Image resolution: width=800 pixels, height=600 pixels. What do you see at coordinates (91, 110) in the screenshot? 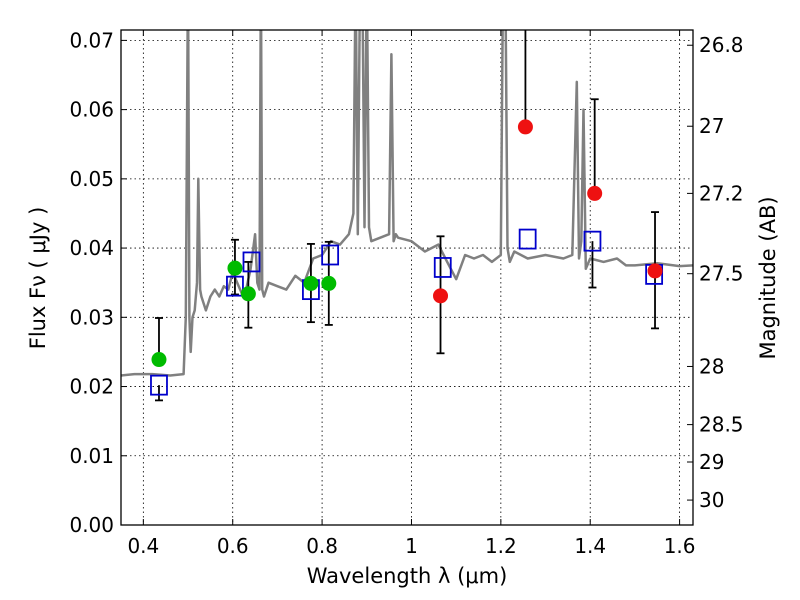
I see `y-tick-label: 0.06` at bounding box center [91, 110].